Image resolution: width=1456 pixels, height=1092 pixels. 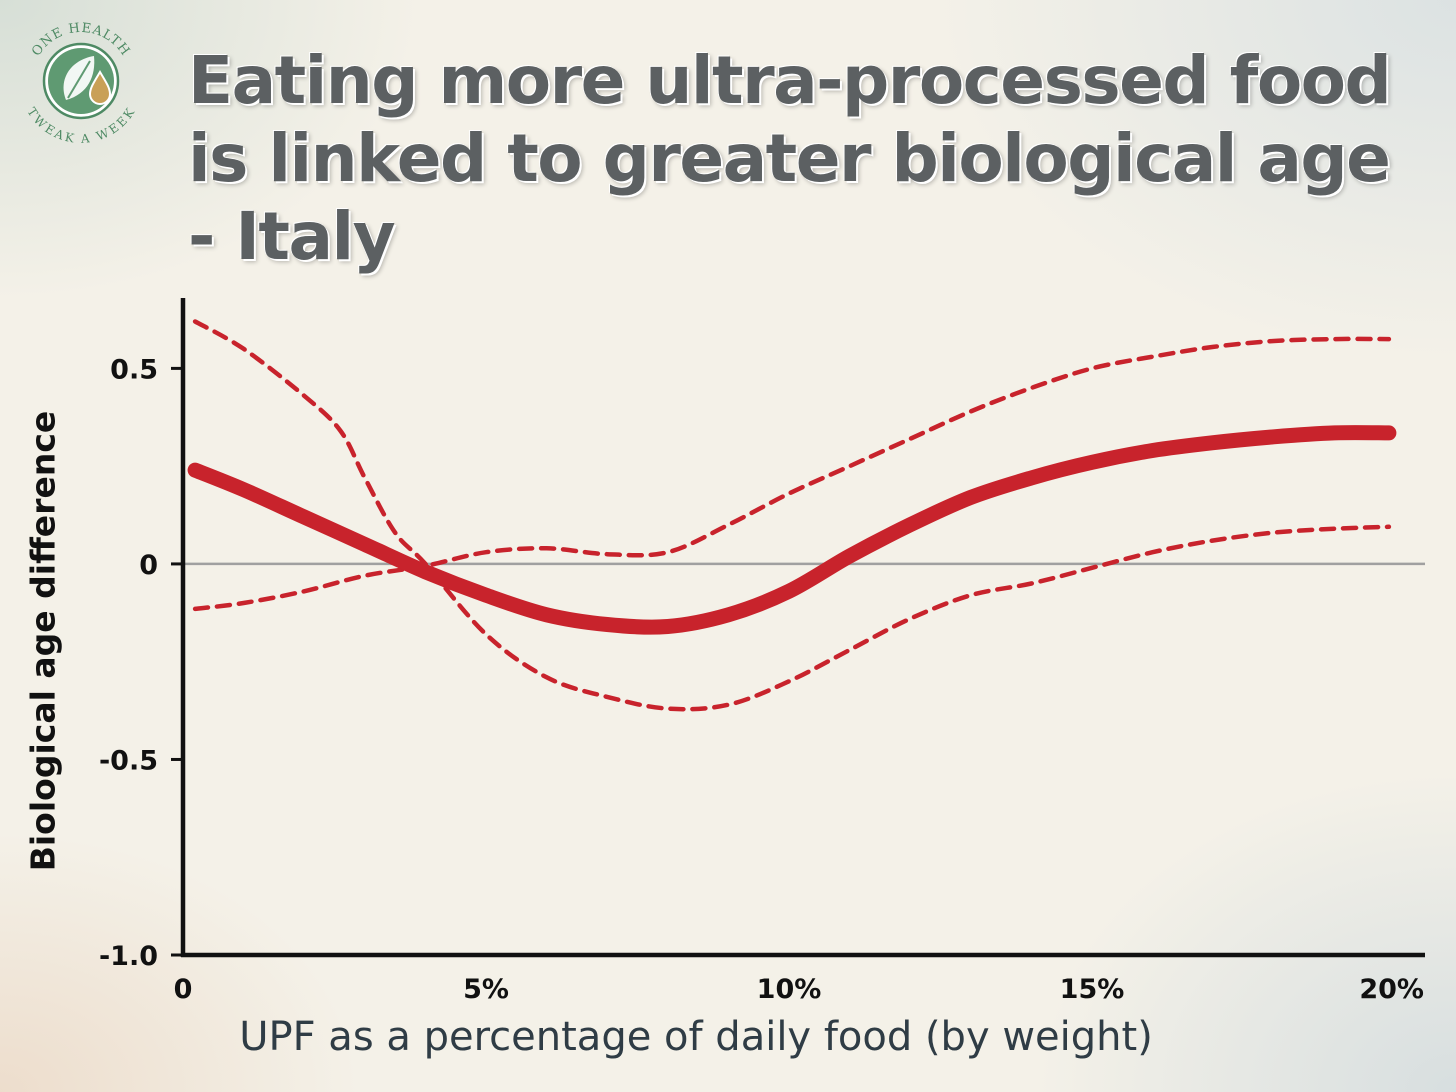 What do you see at coordinates (43, 641) in the screenshot?
I see `y-axis-label: Biological age difference` at bounding box center [43, 641].